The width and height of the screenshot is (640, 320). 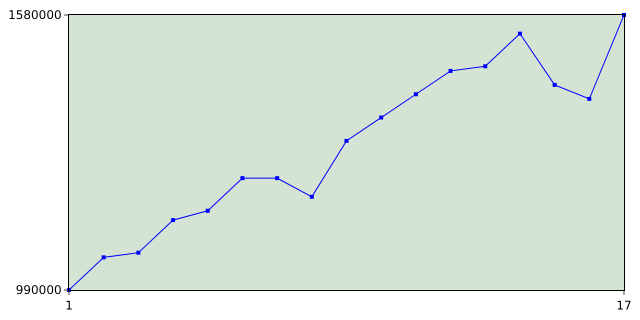 I want to click on y-tick-label: 1580000, so click(x=35, y=15).